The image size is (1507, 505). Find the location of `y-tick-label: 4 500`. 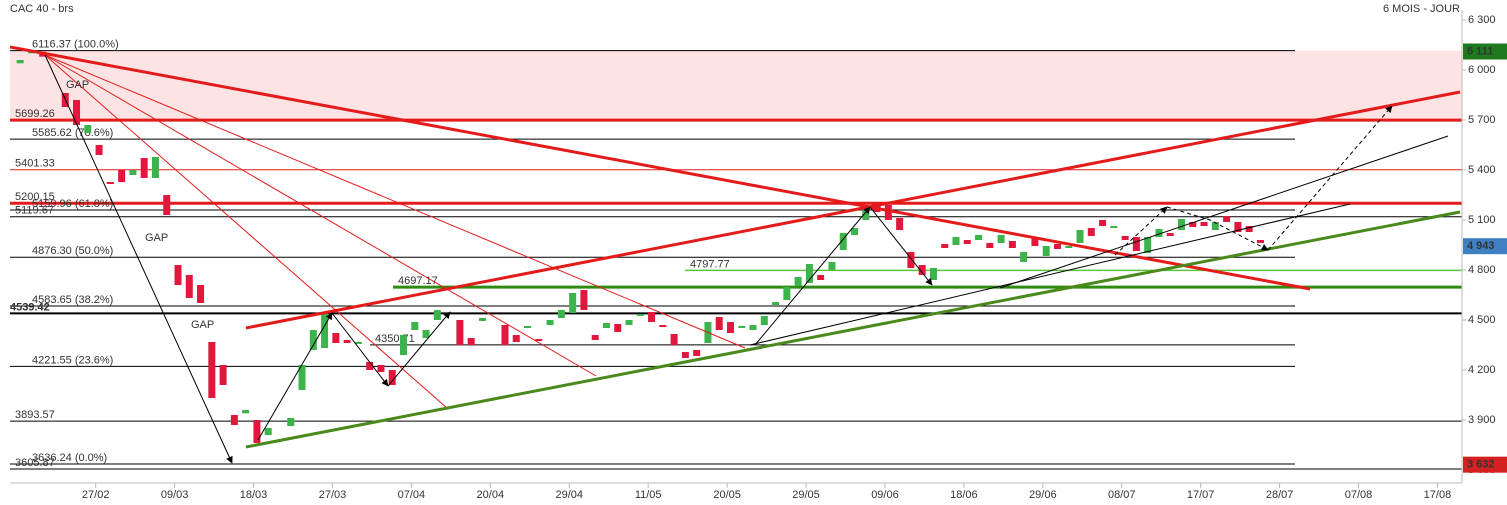

y-tick-label: 4 500 is located at coordinates (1482, 320).